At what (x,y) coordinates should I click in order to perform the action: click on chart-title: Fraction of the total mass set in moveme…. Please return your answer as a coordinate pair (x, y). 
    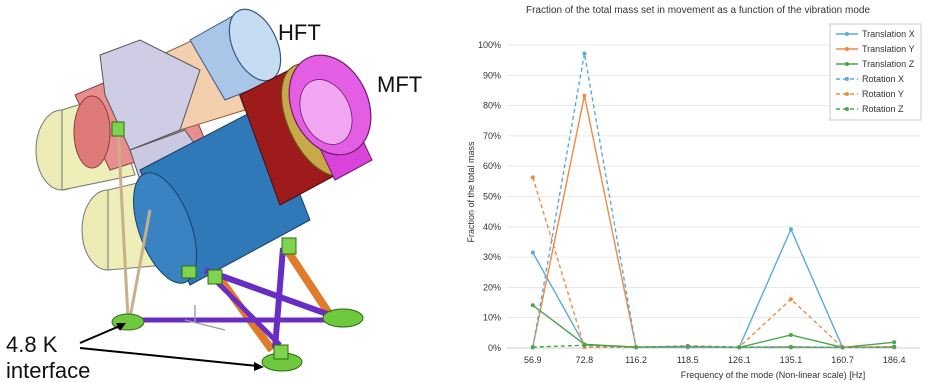
    Looking at the image, I should click on (698, 10).